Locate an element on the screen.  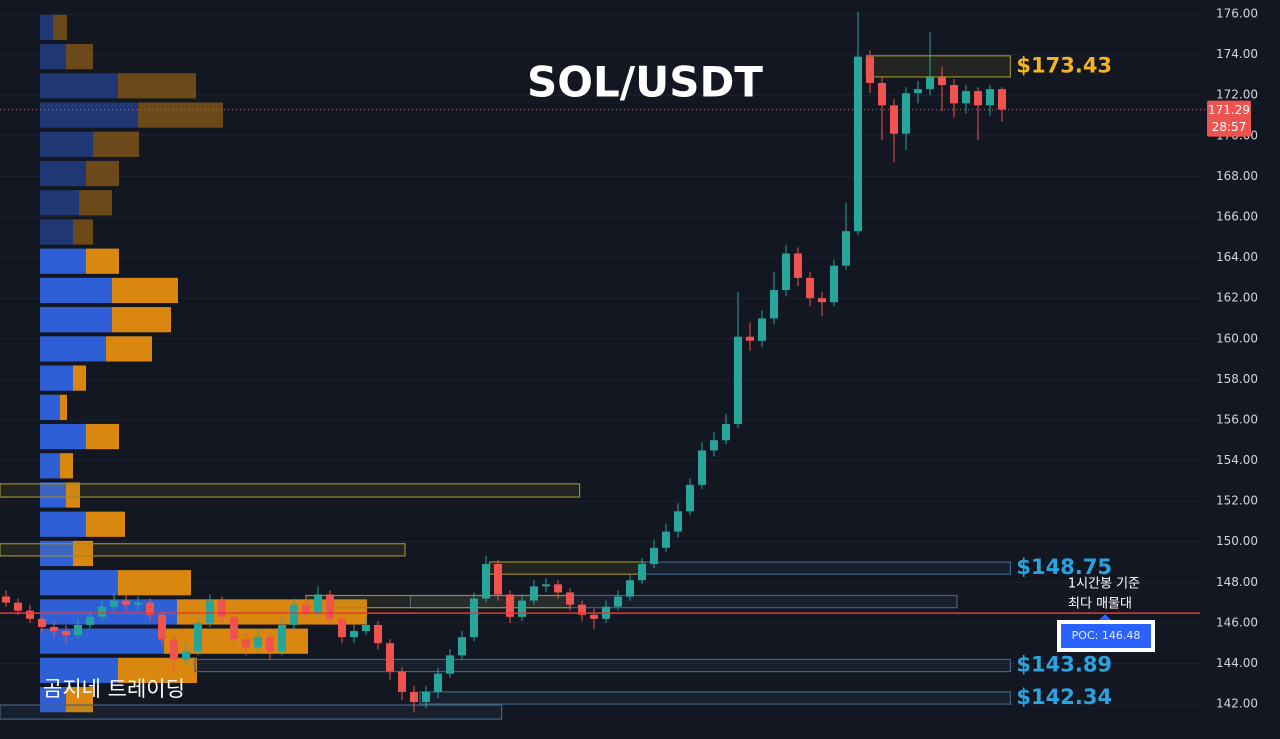
zone-label: $142.34 is located at coordinates (1064, 697).